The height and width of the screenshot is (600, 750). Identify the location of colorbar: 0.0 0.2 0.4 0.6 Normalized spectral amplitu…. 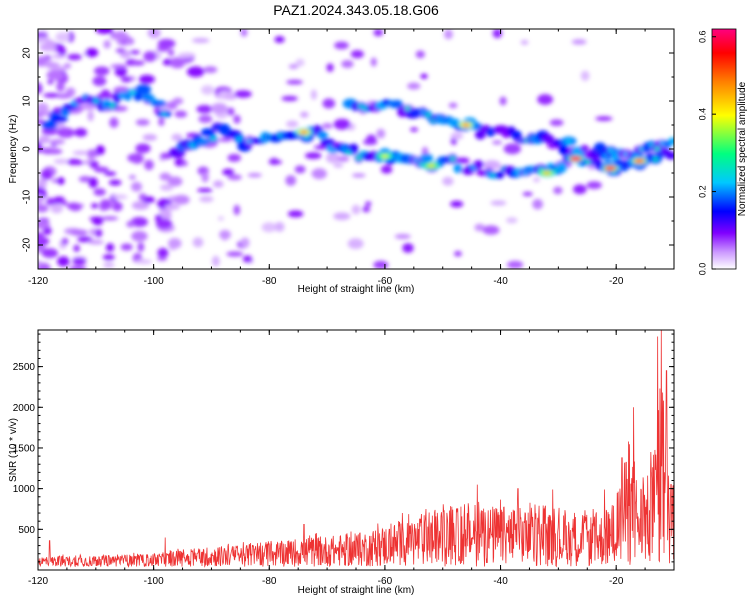
(722, 151).